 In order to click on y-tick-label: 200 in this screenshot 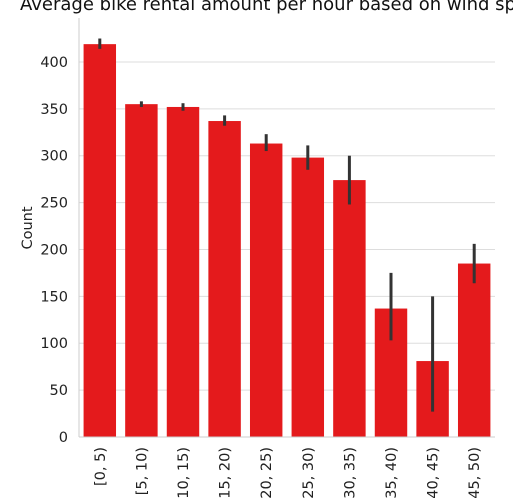, I will do `click(54, 250)`.